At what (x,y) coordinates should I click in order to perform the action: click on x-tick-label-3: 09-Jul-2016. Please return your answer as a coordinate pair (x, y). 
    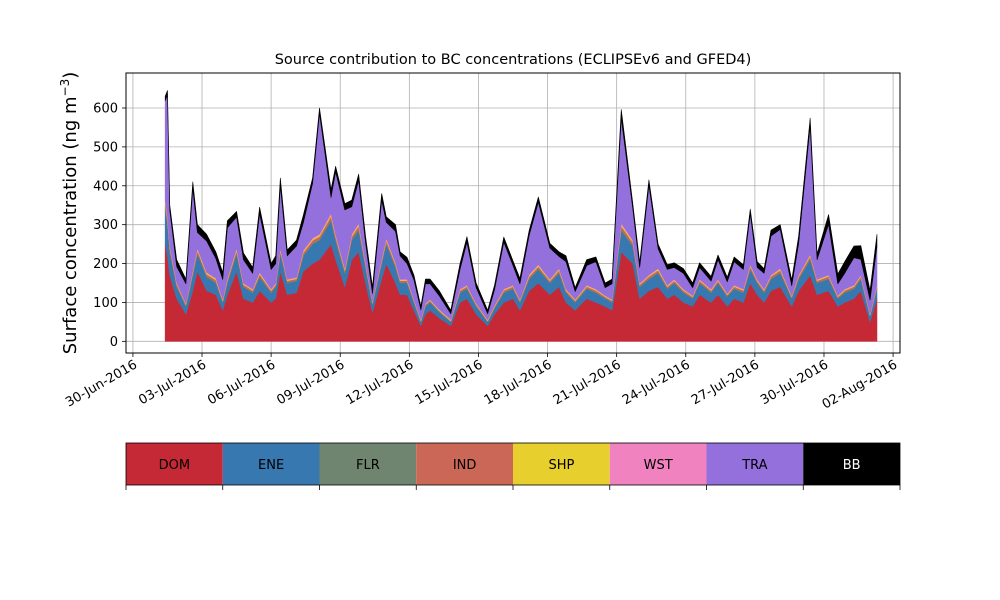
    Looking at the image, I should click on (310, 382).